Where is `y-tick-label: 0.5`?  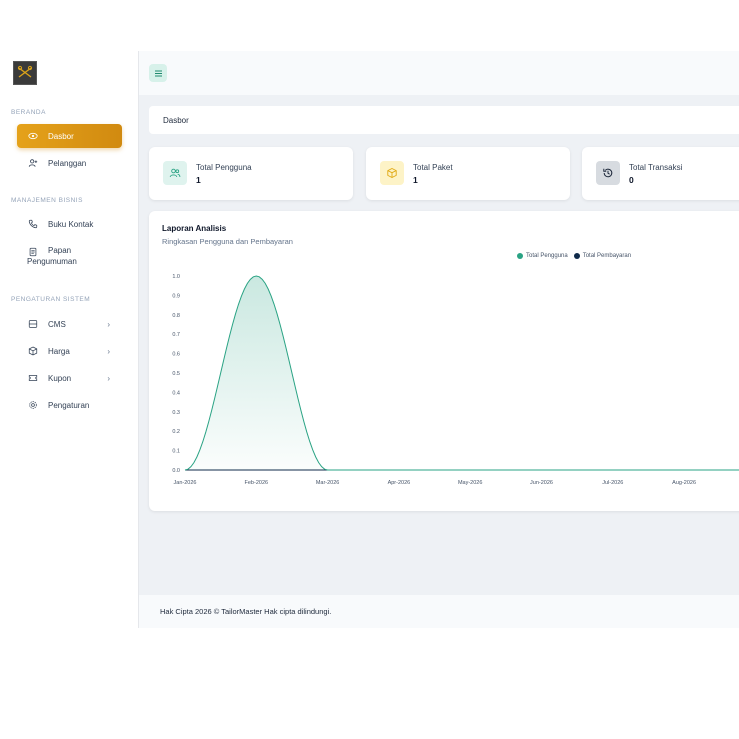
y-tick-label: 0.5 is located at coordinates (176, 374).